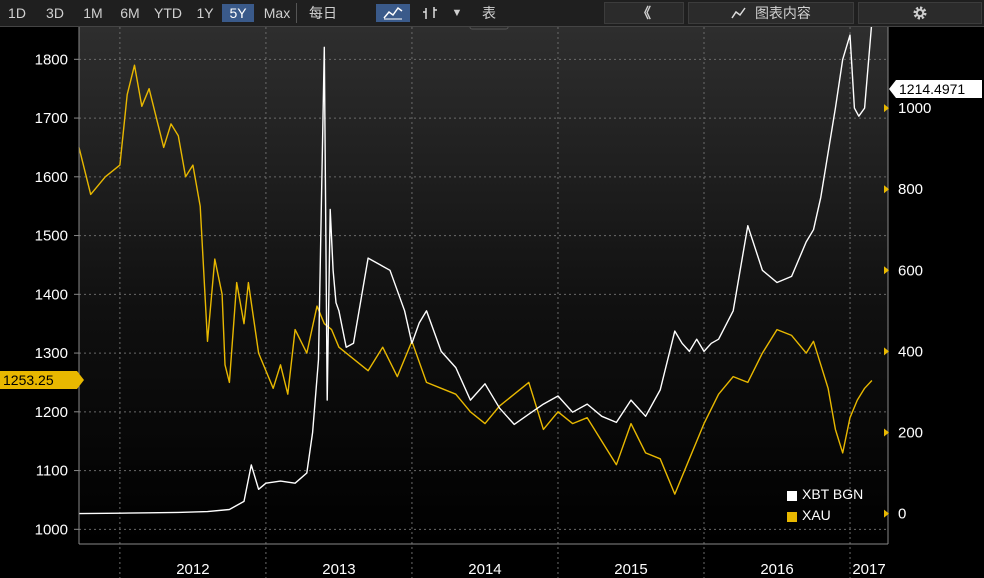 This screenshot has height=578, width=984. Describe the element at coordinates (892, 89) in the screenshot. I see `xbt-tag-arrow` at that location.